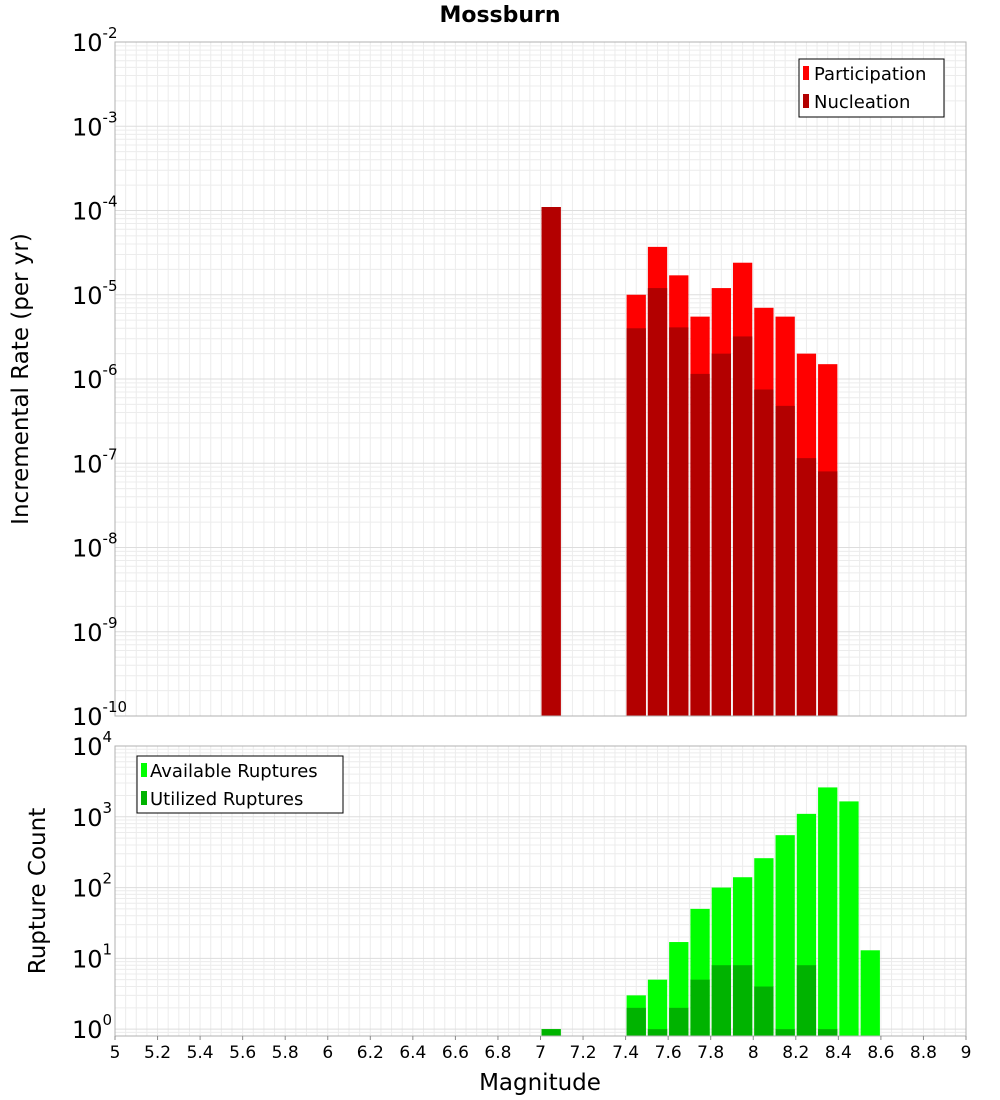  I want to click on top-bar-nucleation-7.95, so click(742, 526).